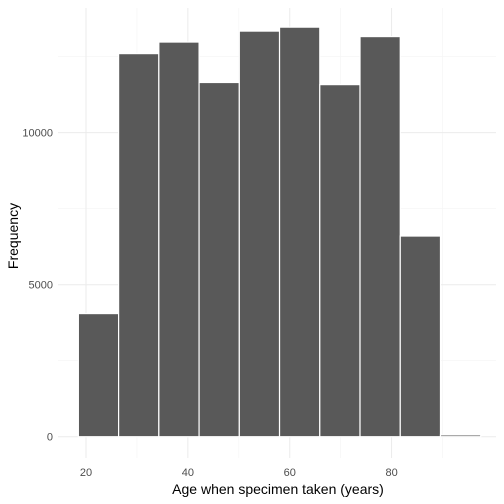 This screenshot has width=504, height=504. I want to click on x-tick-label: 20, so click(86, 473).